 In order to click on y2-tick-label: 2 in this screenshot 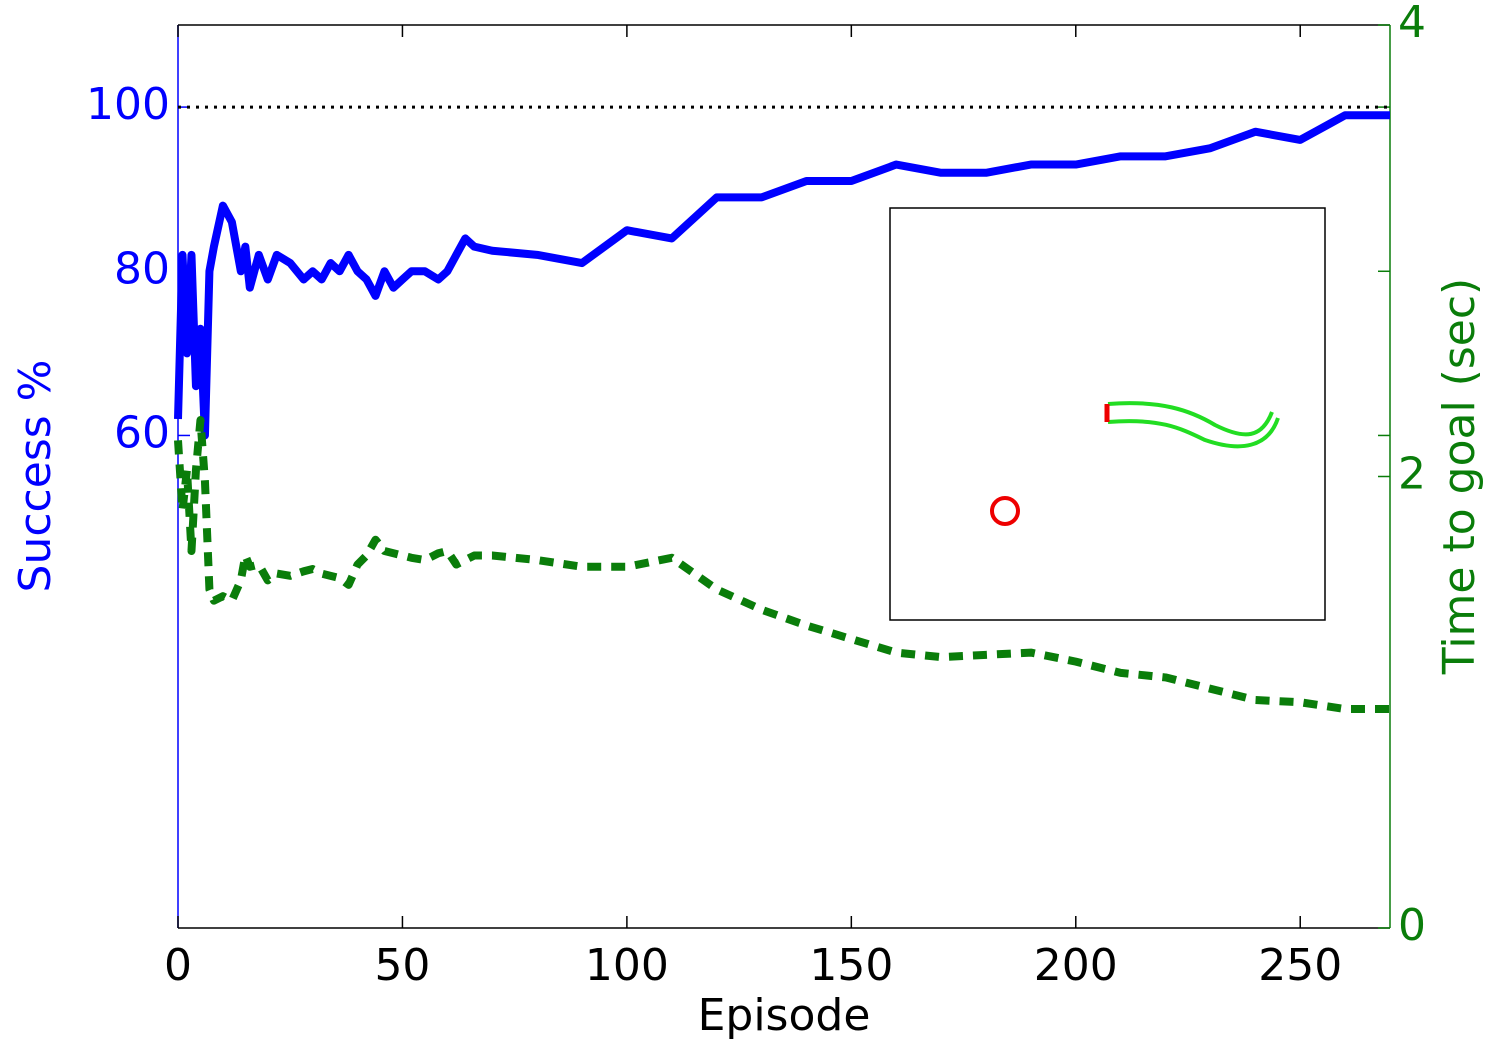, I will do `click(1412, 474)`.